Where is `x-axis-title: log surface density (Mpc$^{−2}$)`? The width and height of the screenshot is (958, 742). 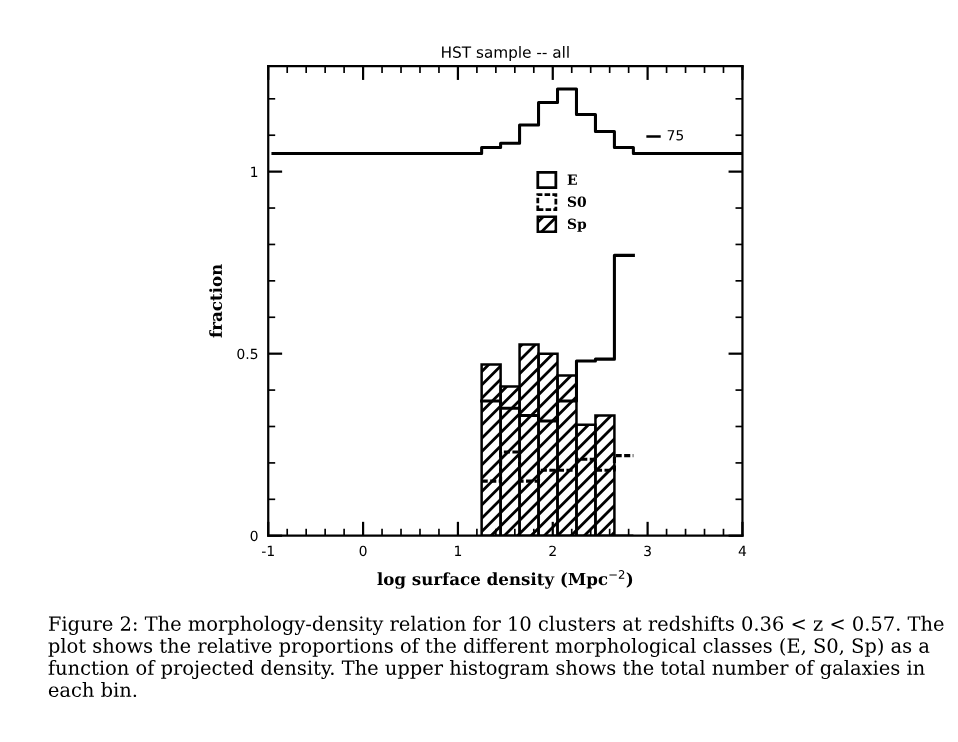 x-axis-title: log surface density (Mpc$^{−2}$) is located at coordinates (505, 579).